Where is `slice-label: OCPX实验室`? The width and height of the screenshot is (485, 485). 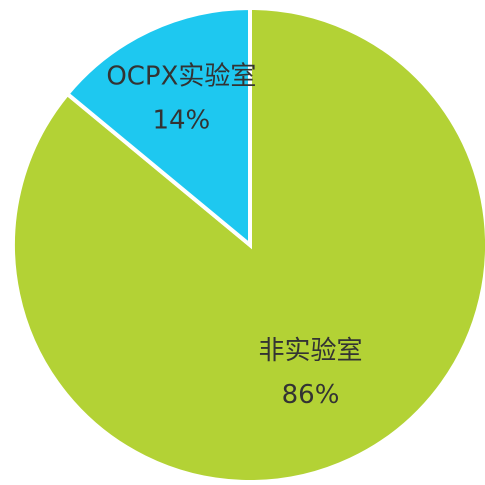 slice-label: OCPX实验室 is located at coordinates (181, 77).